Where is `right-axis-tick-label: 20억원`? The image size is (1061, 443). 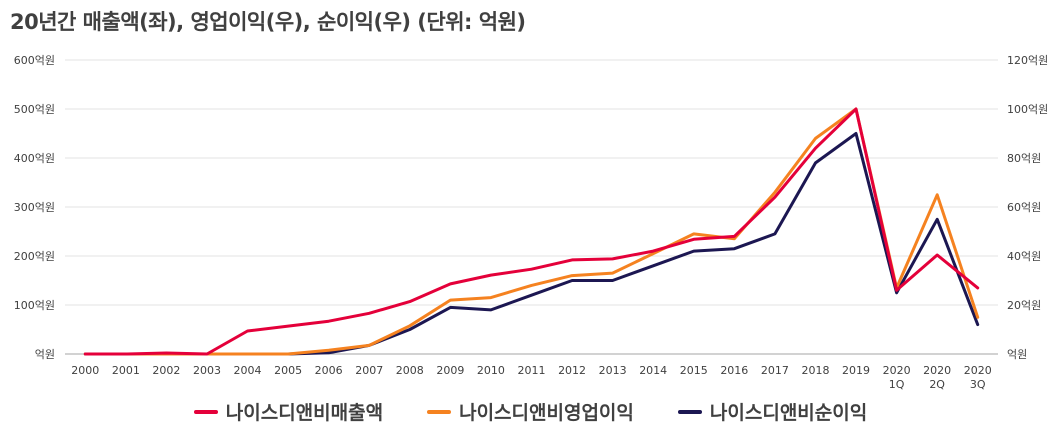 right-axis-tick-label: 20억원 is located at coordinates (1024, 305).